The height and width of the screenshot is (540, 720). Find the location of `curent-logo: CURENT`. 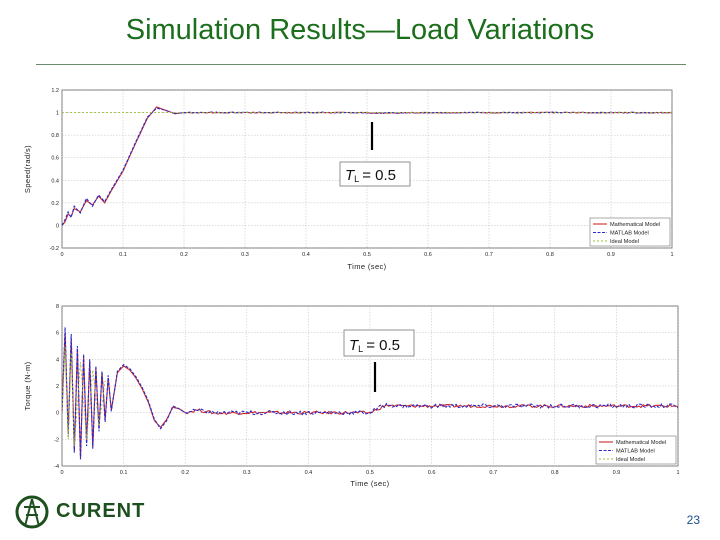

curent-logo: CURENT is located at coordinates (79, 512).